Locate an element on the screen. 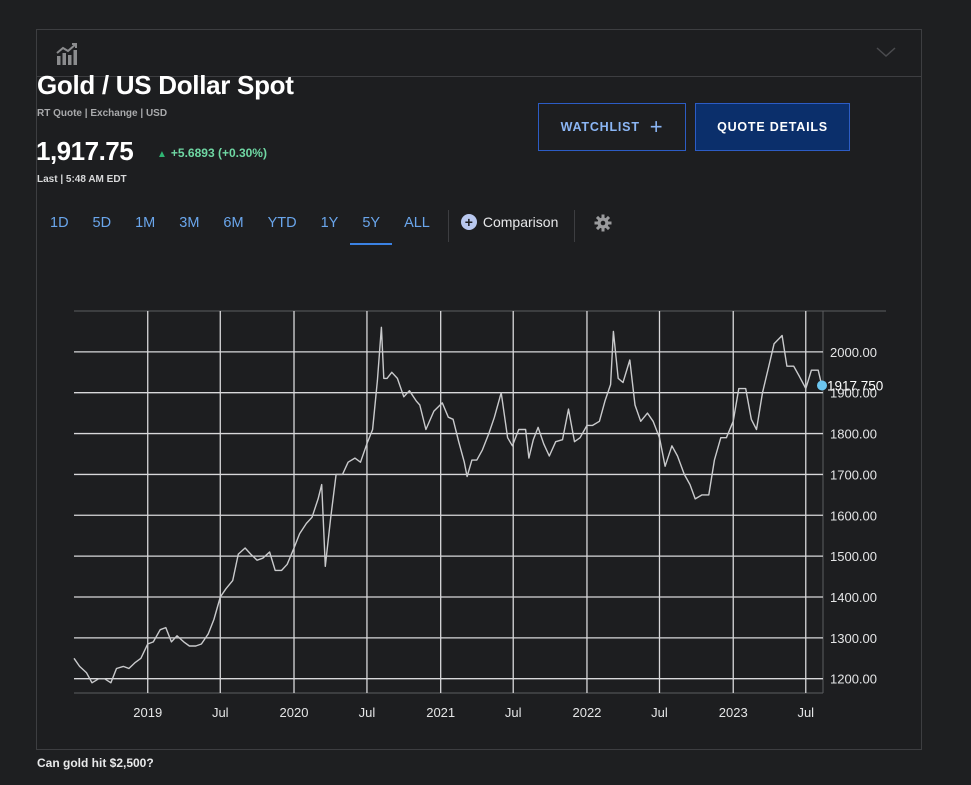  watchlist-button: WATCHLIST + is located at coordinates (612, 127).